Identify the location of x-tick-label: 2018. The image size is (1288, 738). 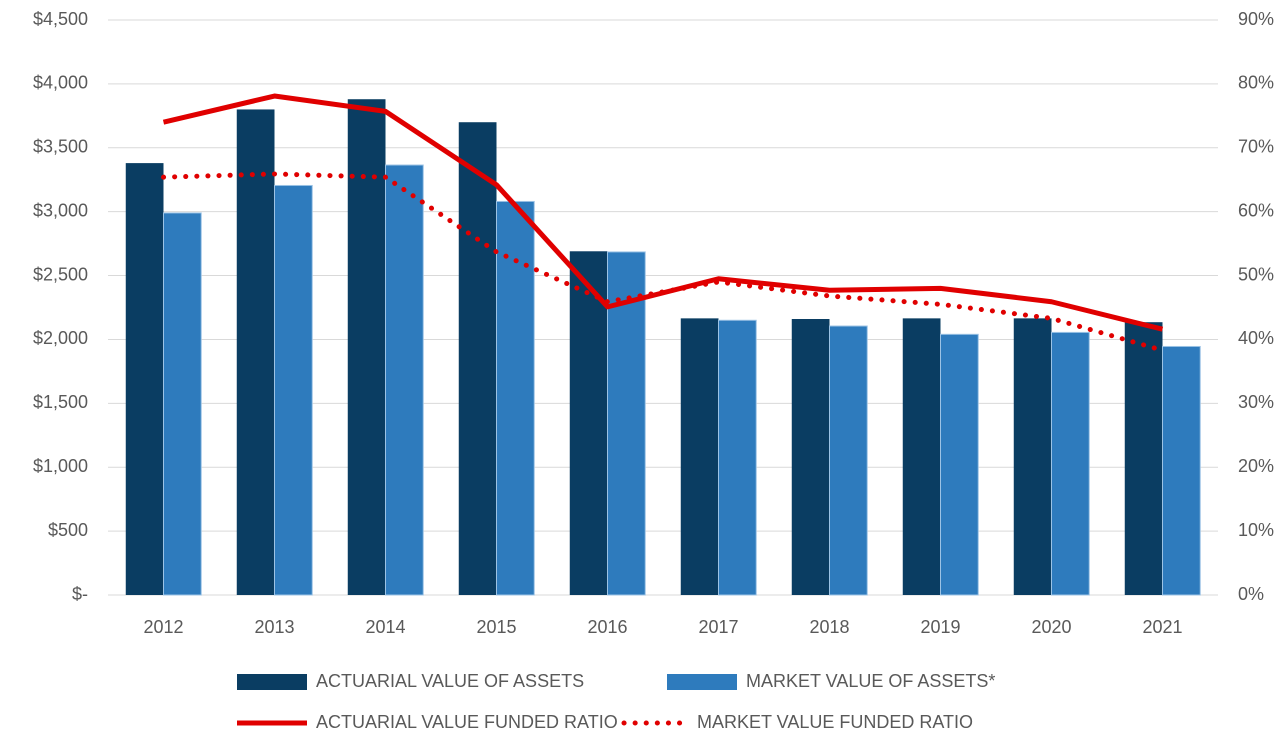
(829, 627).